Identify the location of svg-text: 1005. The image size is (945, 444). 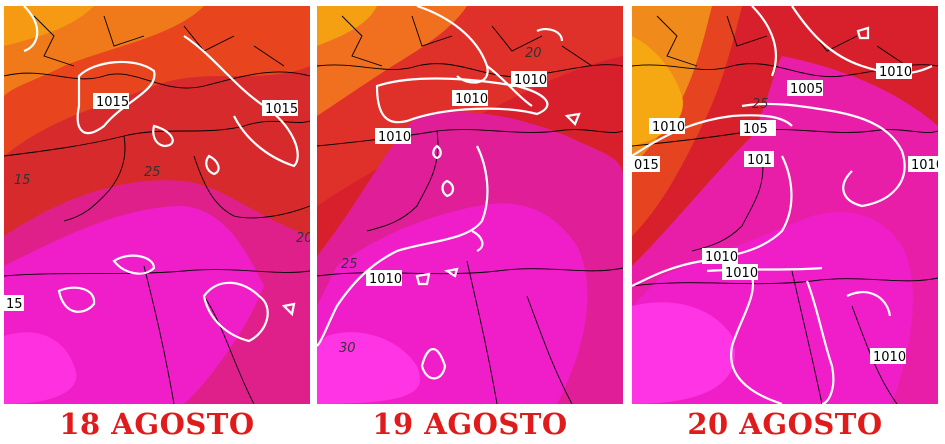
(806, 89).